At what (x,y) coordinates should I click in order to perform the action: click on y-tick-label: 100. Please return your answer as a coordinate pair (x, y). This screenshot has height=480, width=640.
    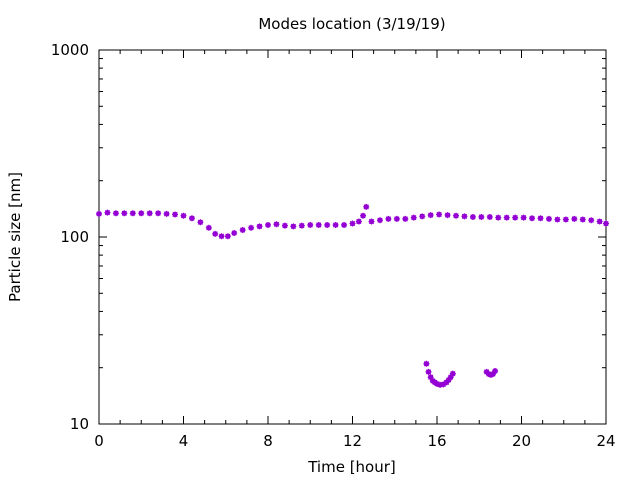
    Looking at the image, I should click on (74, 237).